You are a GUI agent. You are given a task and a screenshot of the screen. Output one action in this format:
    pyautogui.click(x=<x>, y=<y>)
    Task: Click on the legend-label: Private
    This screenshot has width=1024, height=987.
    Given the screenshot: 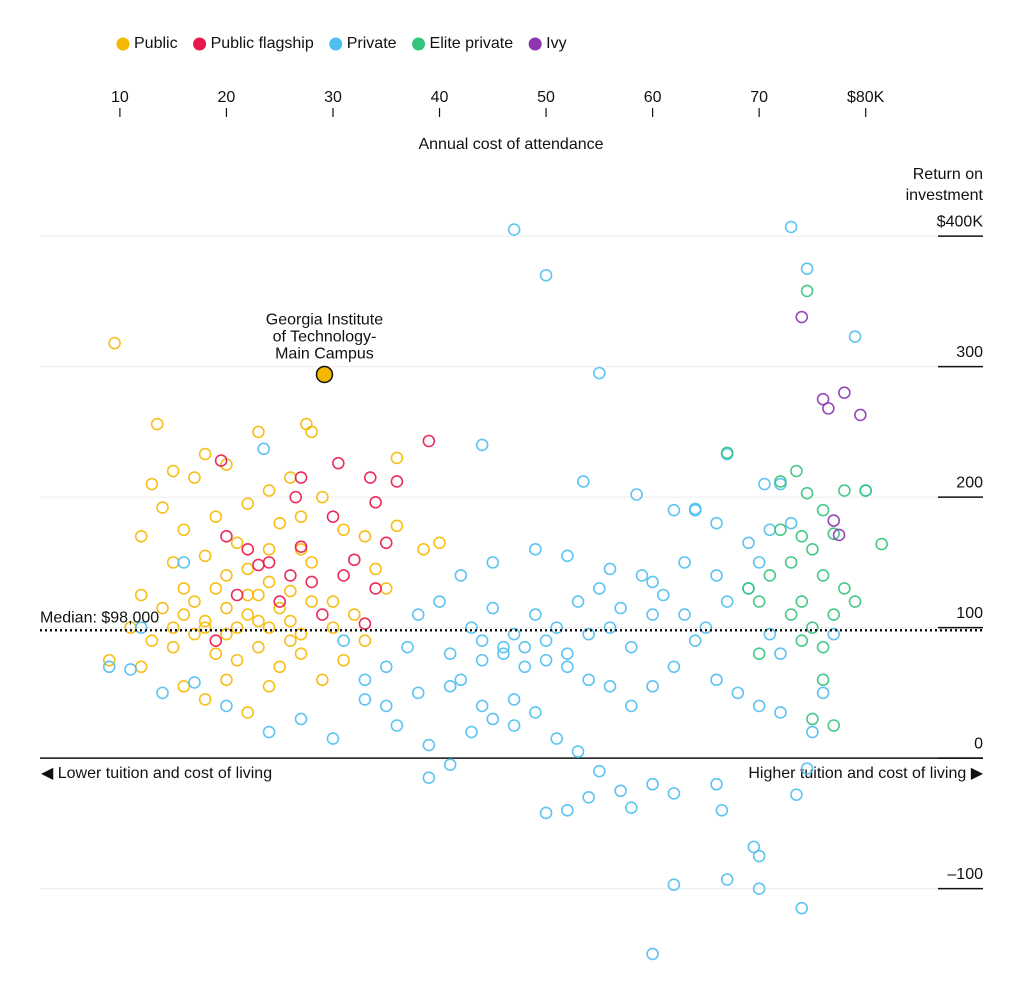 What is the action you would take?
    pyautogui.click(x=372, y=43)
    